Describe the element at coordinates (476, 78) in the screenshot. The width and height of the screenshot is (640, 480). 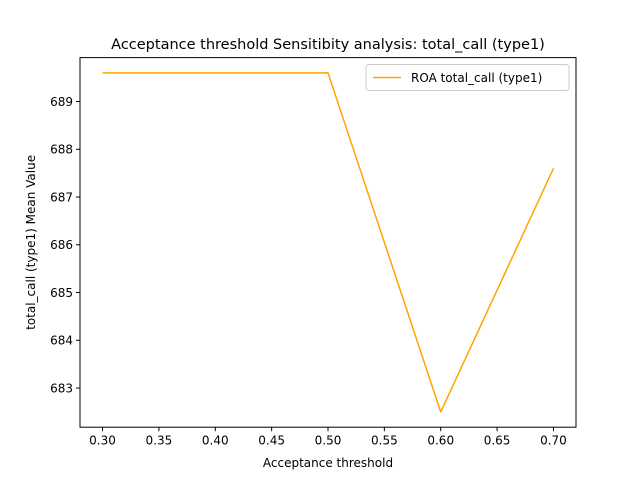
I see `legend-label: ROA total_call (type1)` at that location.